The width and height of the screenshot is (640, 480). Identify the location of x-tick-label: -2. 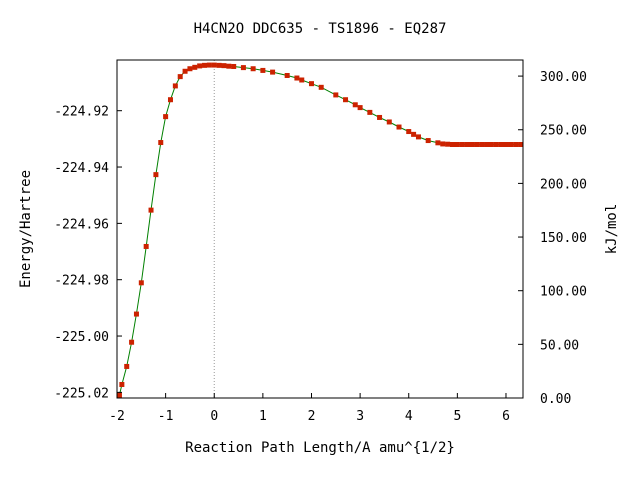
(117, 416).